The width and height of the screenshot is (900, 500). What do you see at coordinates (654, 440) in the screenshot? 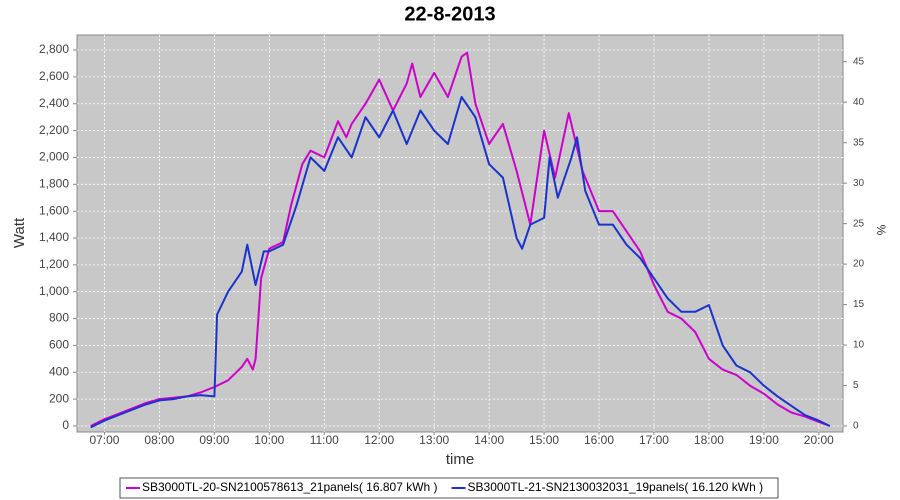
I see `x-tick-label: 17:00` at bounding box center [654, 440].